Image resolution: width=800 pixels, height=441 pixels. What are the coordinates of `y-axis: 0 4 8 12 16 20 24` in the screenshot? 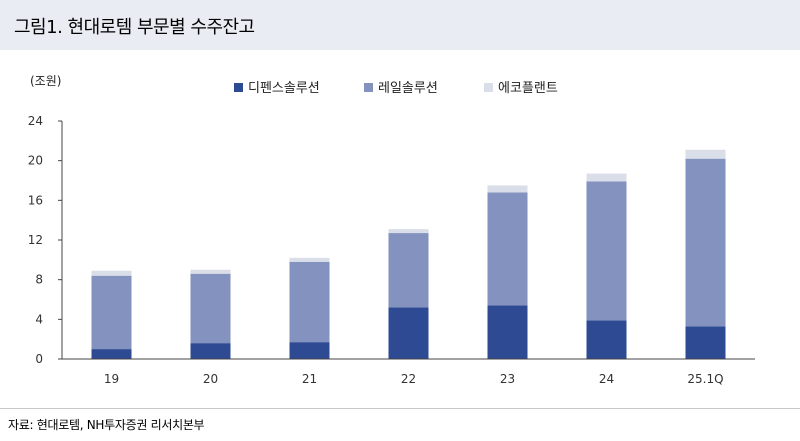 It's located at (45, 240).